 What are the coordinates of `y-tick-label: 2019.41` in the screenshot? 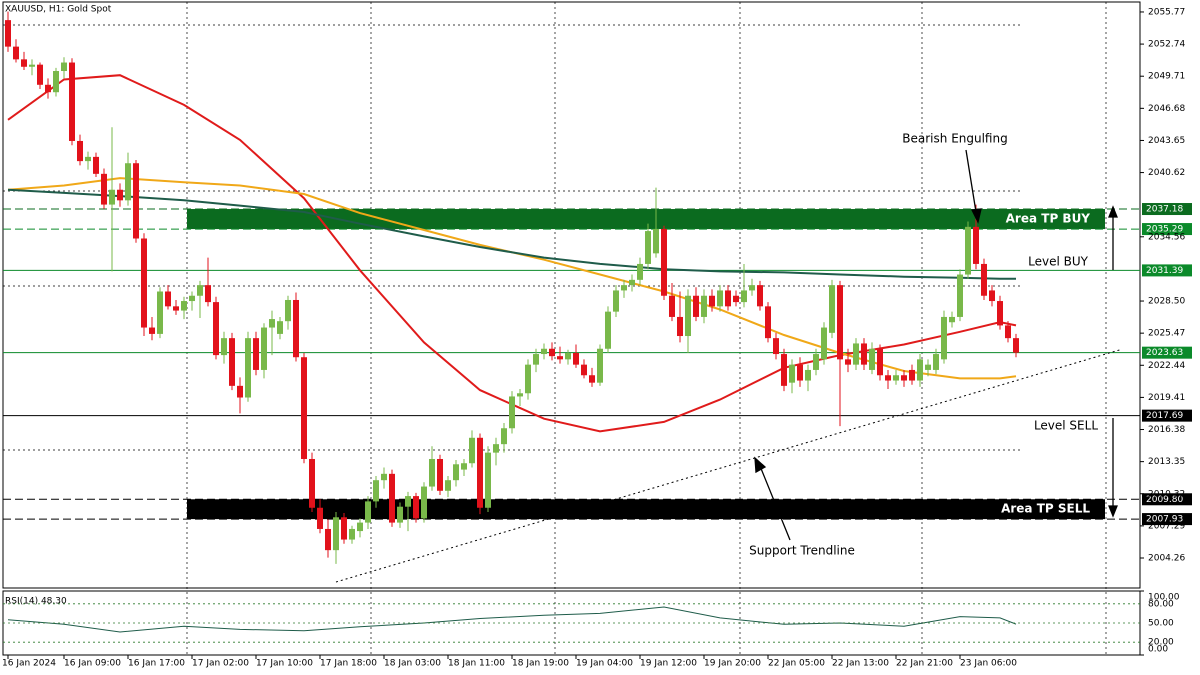 It's located at (1166, 398).